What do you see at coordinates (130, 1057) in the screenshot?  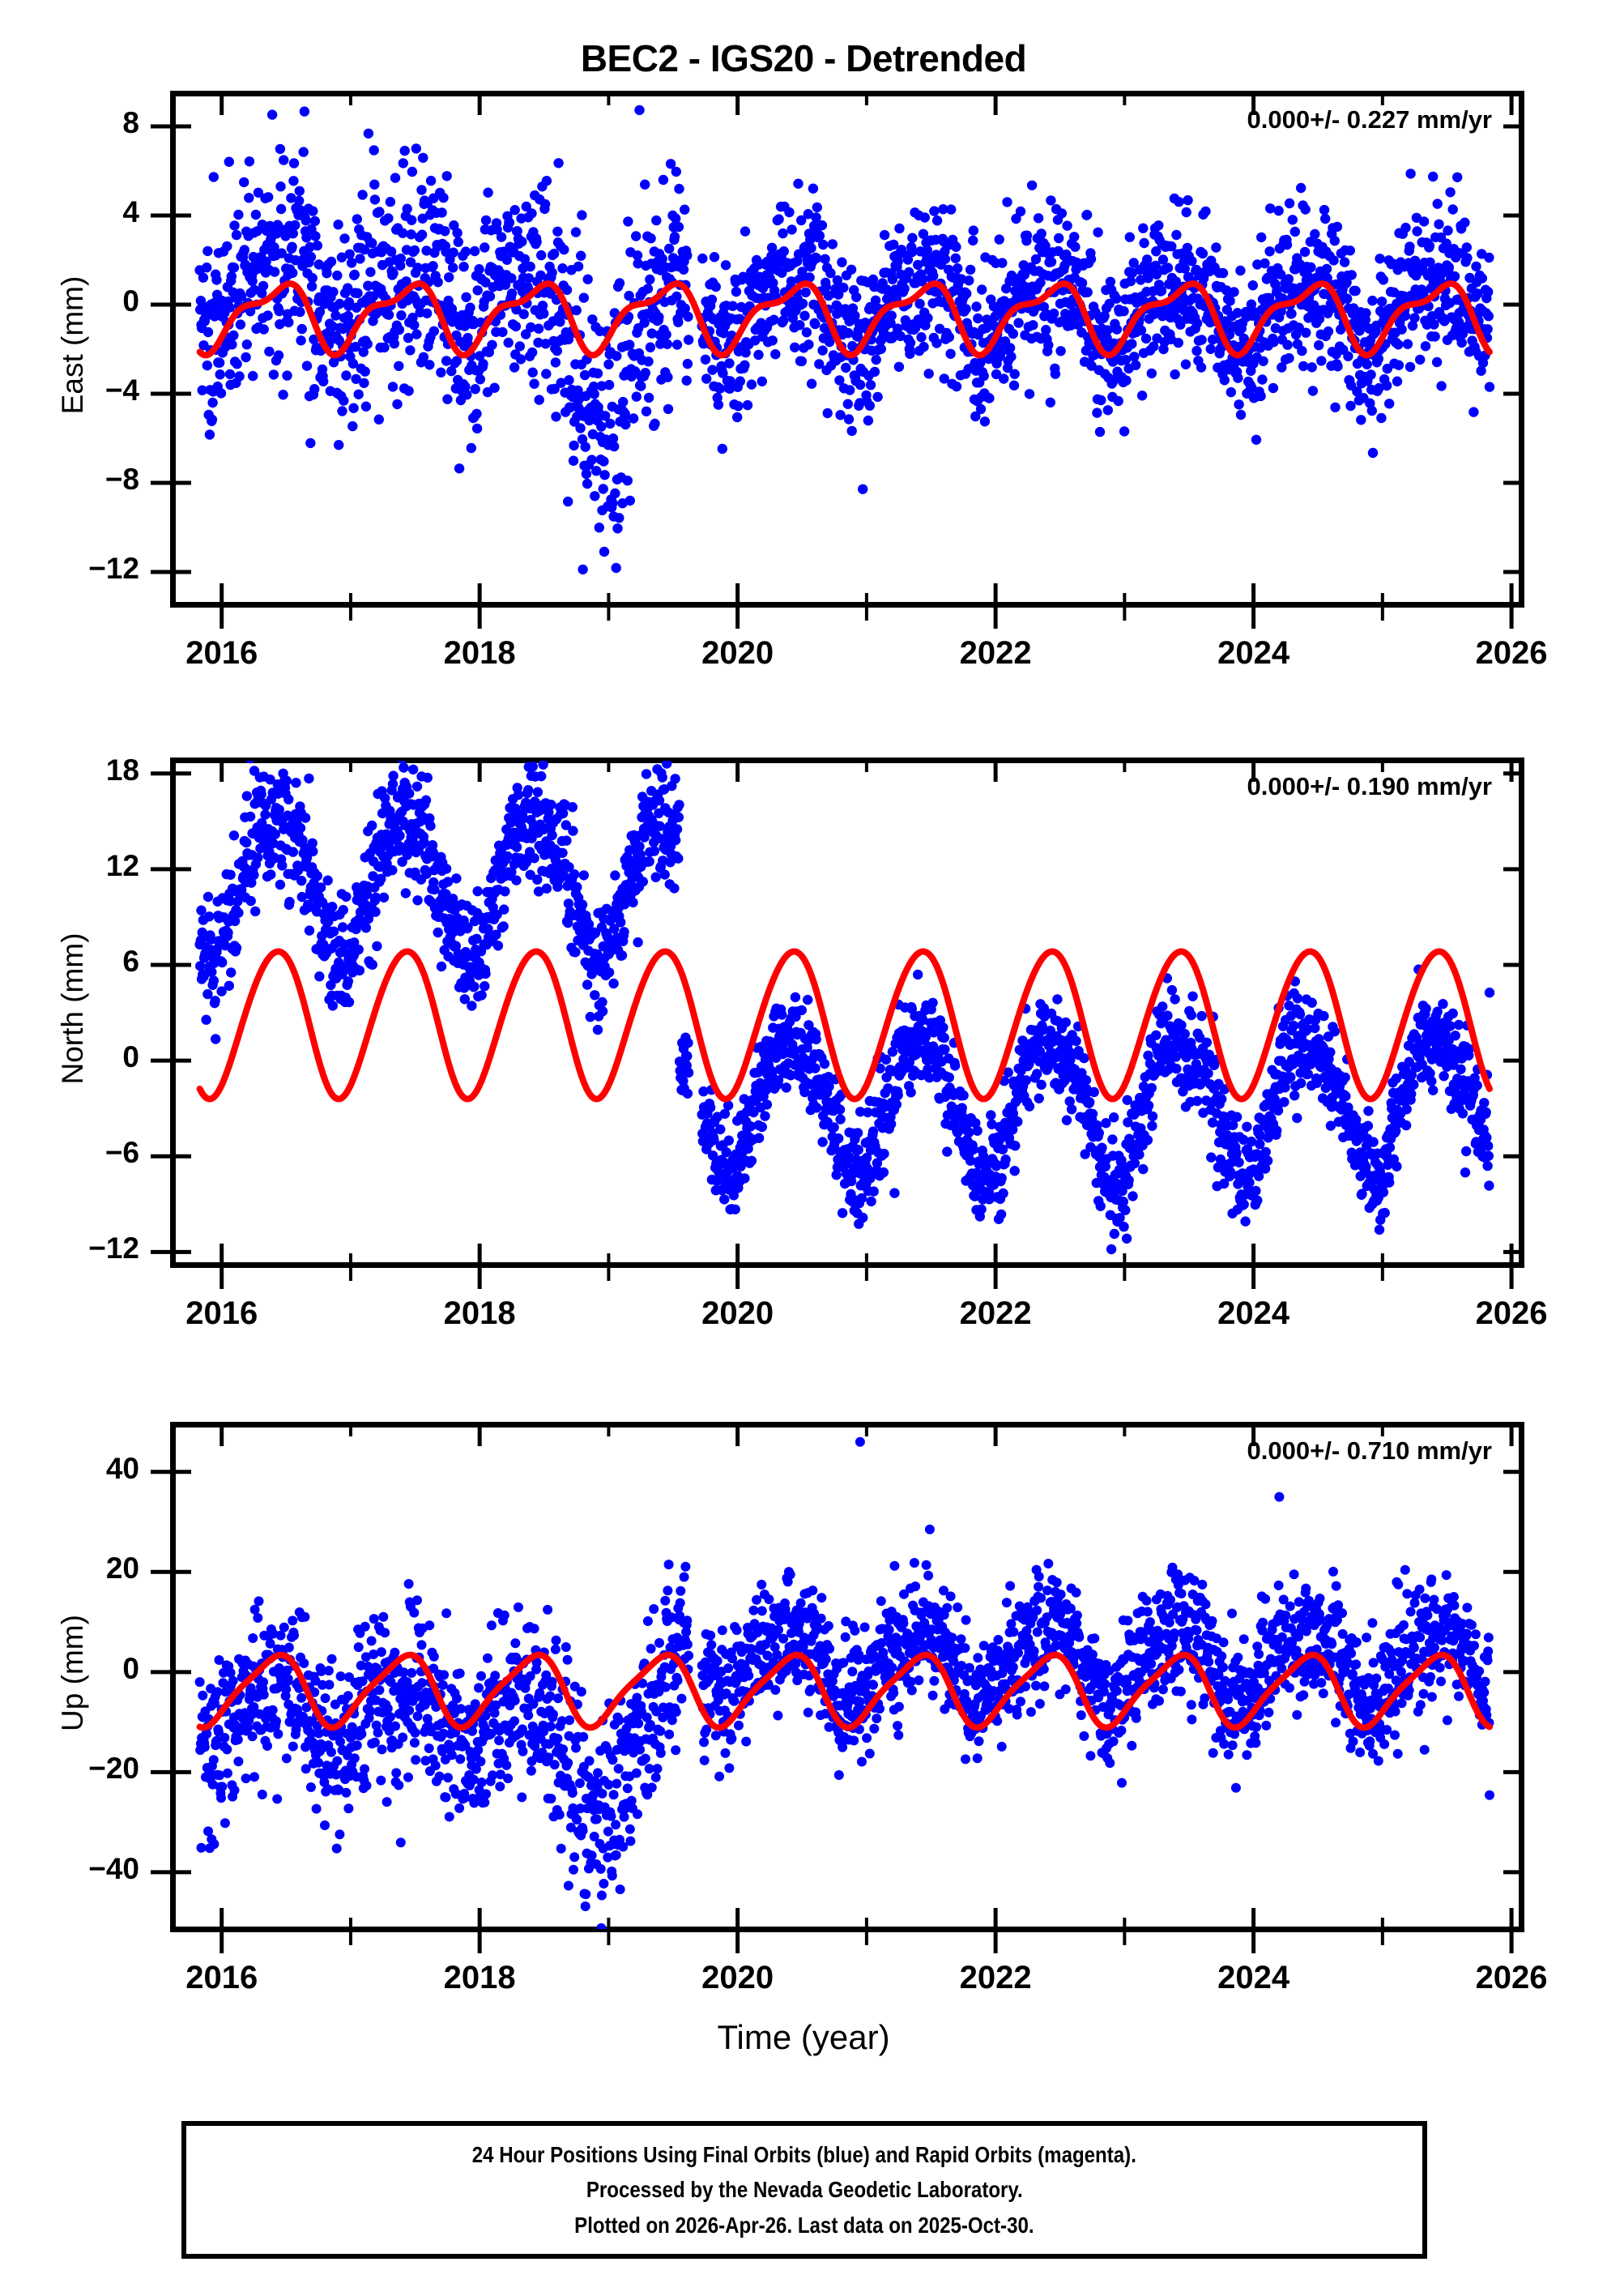 I see `ytick-label-north-3: 0` at bounding box center [130, 1057].